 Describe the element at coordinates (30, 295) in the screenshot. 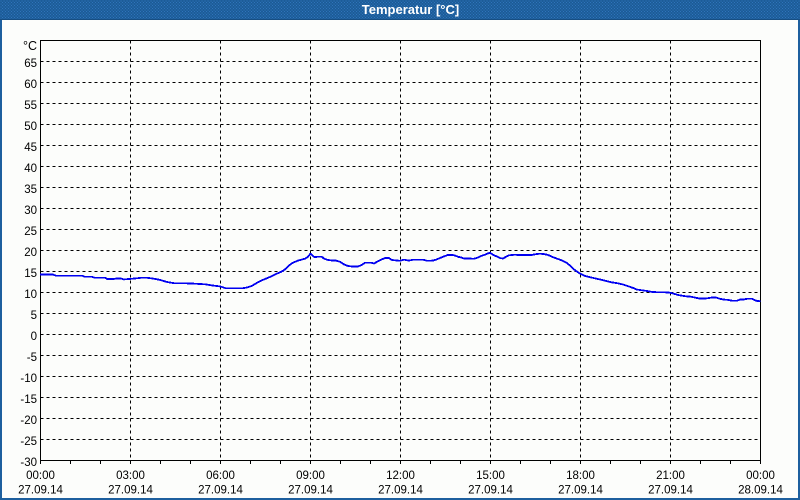

I see `svg-text: 10` at that location.